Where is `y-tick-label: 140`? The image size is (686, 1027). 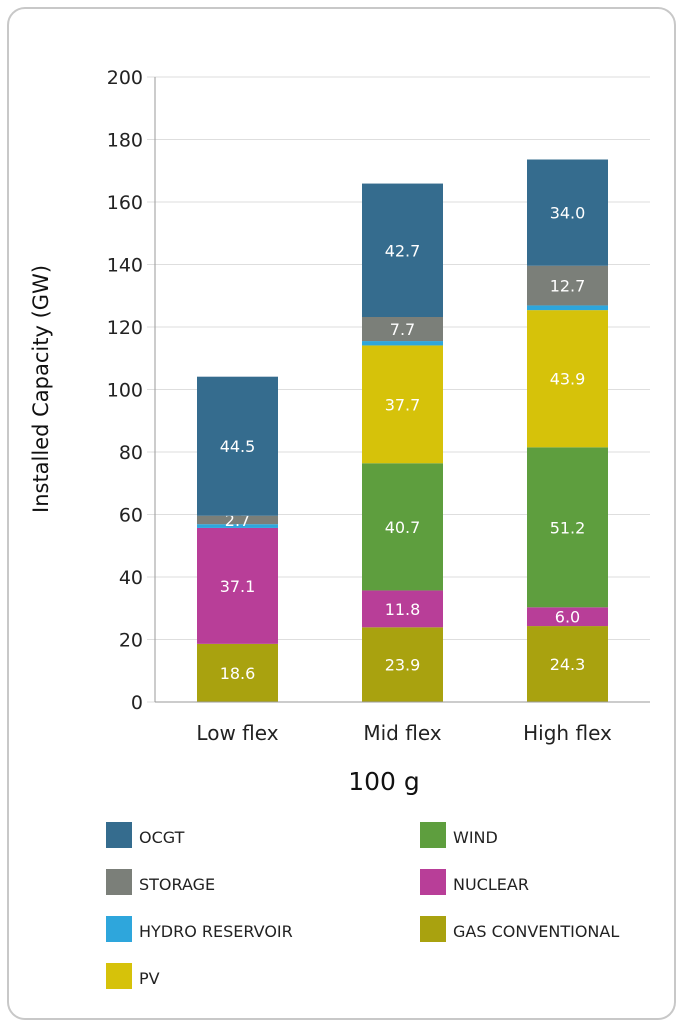
y-tick-label: 140 is located at coordinates (125, 266).